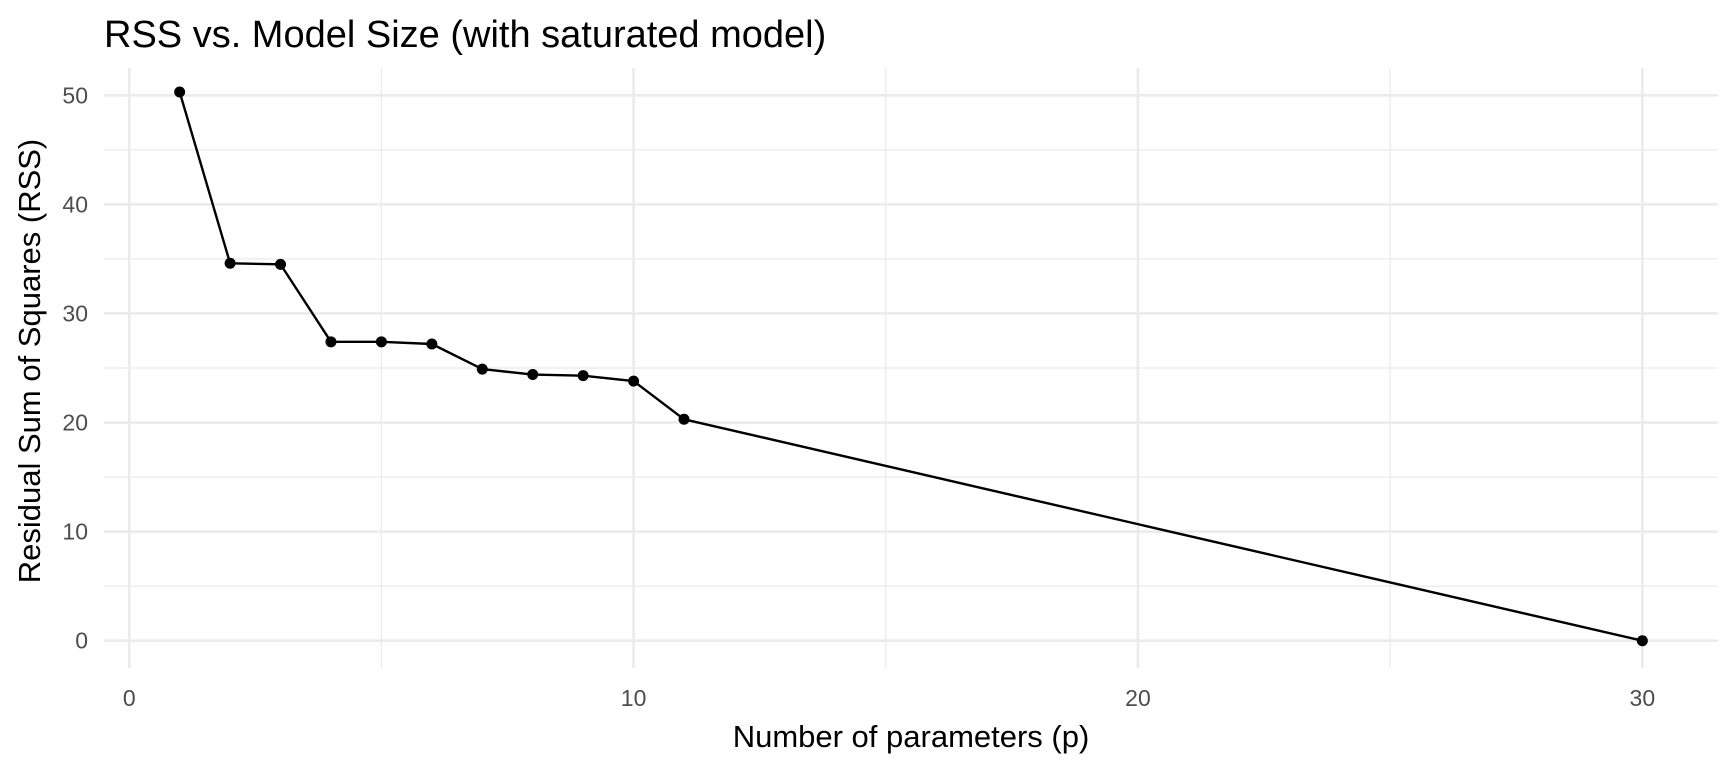  Describe the element at coordinates (129, 698) in the screenshot. I see `x-tick-label: 0` at that location.